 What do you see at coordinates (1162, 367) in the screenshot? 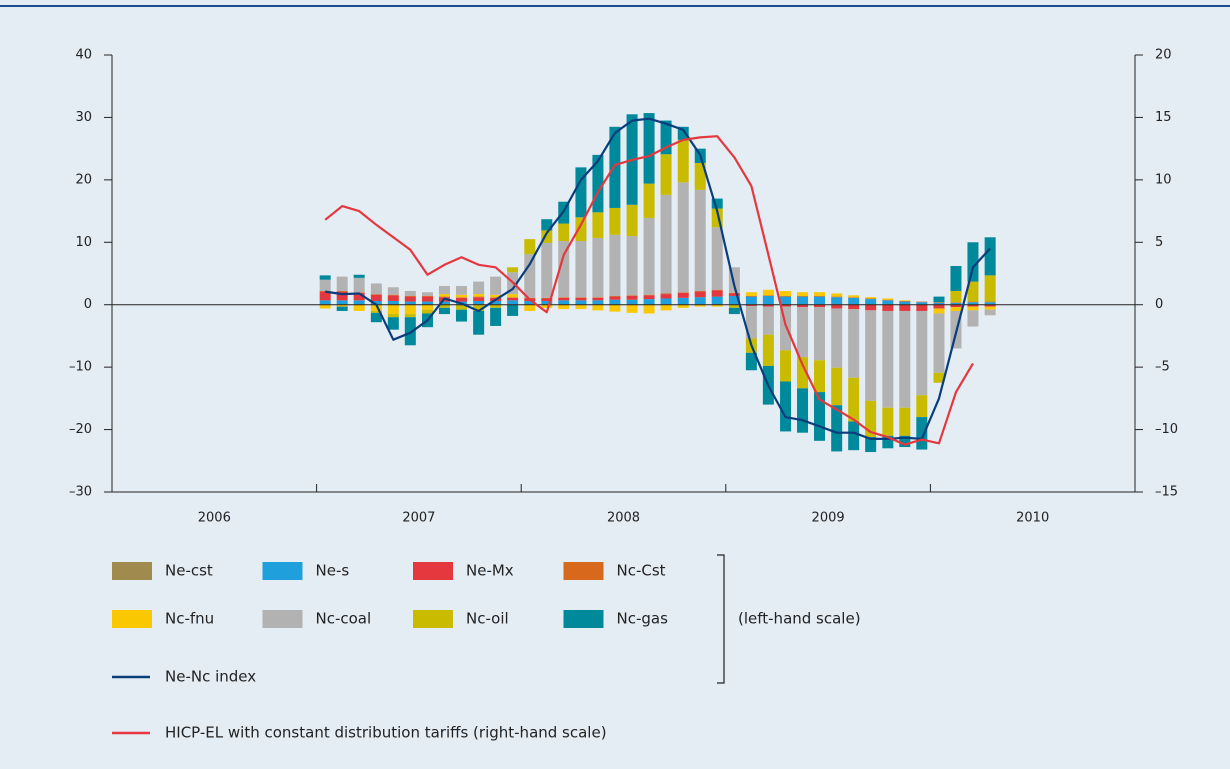
I see `y2-tick-label: –5` at bounding box center [1162, 367].